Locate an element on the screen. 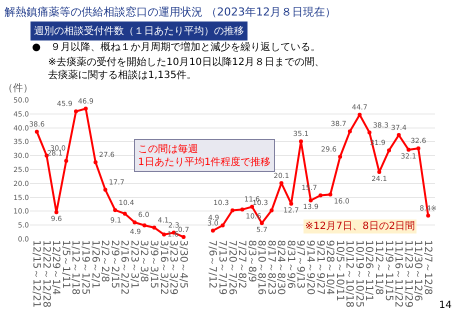 Image resolution: width=453 pixels, height=320 pixels. x-tick-label: 10/5～10/11 is located at coordinates (339, 271).